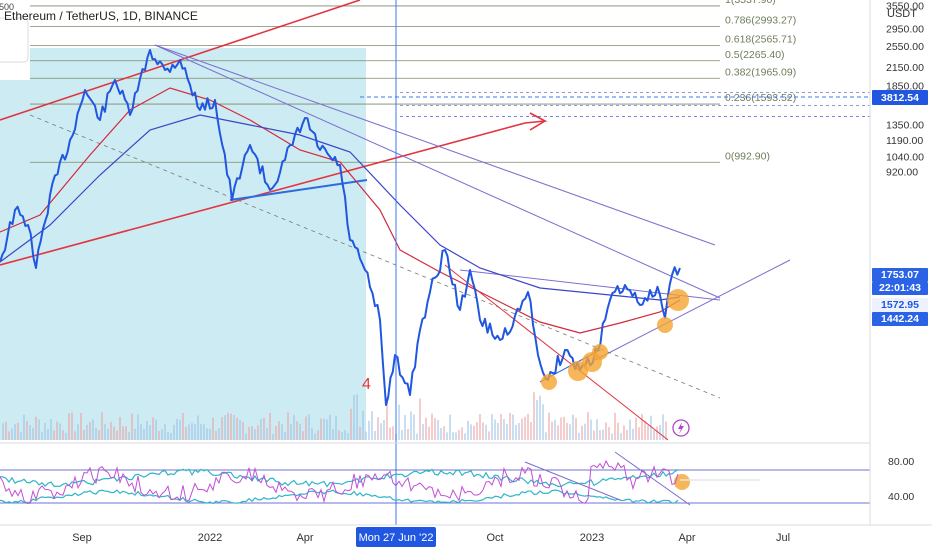 The width and height of the screenshot is (932, 555). What do you see at coordinates (904, 141) in the screenshot?
I see `price-tick-label: 1190.00` at bounding box center [904, 141].